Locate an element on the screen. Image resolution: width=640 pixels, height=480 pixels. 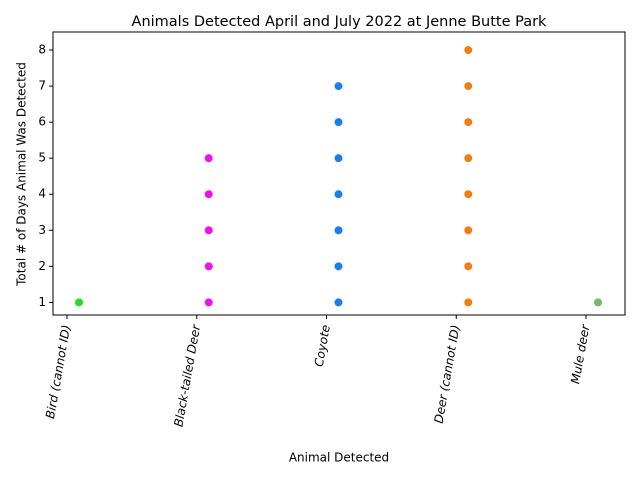
x-tick-label: Coyote is located at coordinates (322, 346).